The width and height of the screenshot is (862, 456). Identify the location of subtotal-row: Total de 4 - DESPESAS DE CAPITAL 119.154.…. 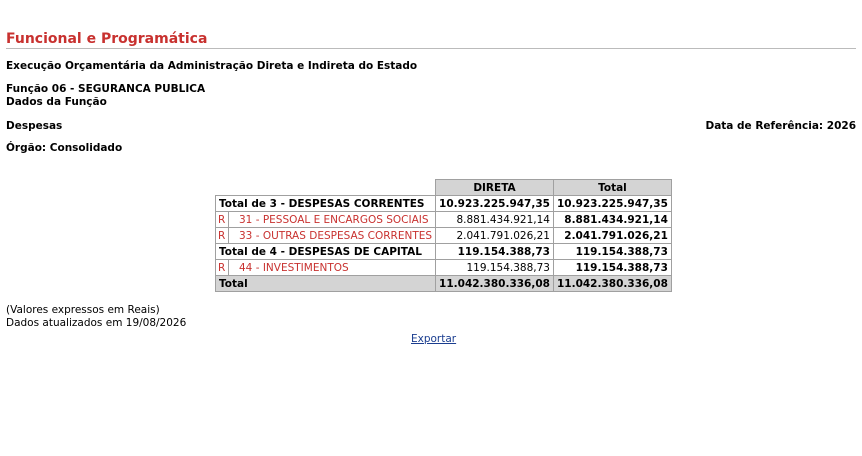
(443, 251).